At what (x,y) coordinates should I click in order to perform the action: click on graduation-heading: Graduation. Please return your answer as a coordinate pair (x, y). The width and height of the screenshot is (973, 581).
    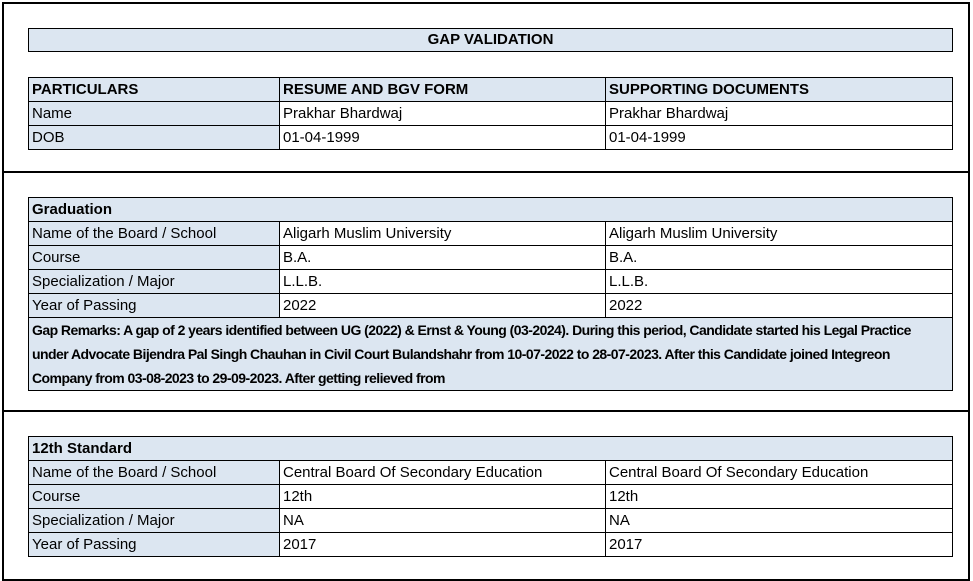
    Looking at the image, I should click on (490, 209).